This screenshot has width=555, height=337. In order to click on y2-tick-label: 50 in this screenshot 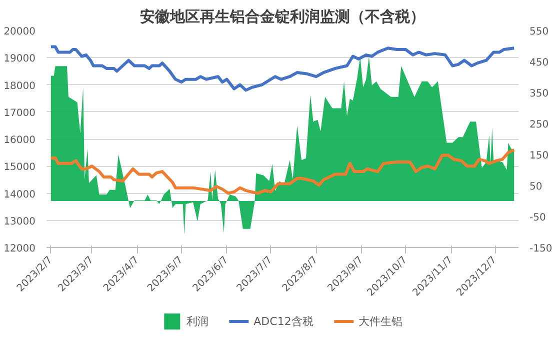, I will do `click(536, 187)`.